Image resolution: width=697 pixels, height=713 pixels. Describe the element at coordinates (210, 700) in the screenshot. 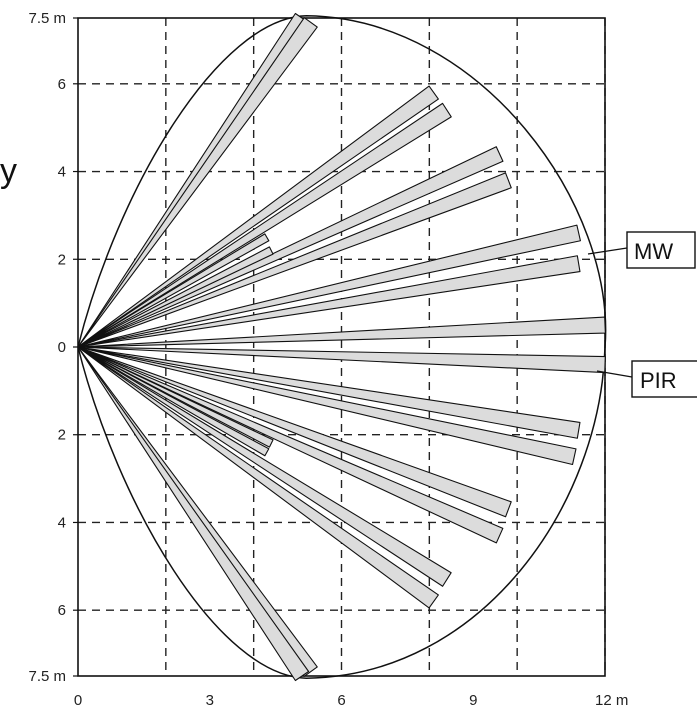

I see `x-tick-label: 3` at that location.